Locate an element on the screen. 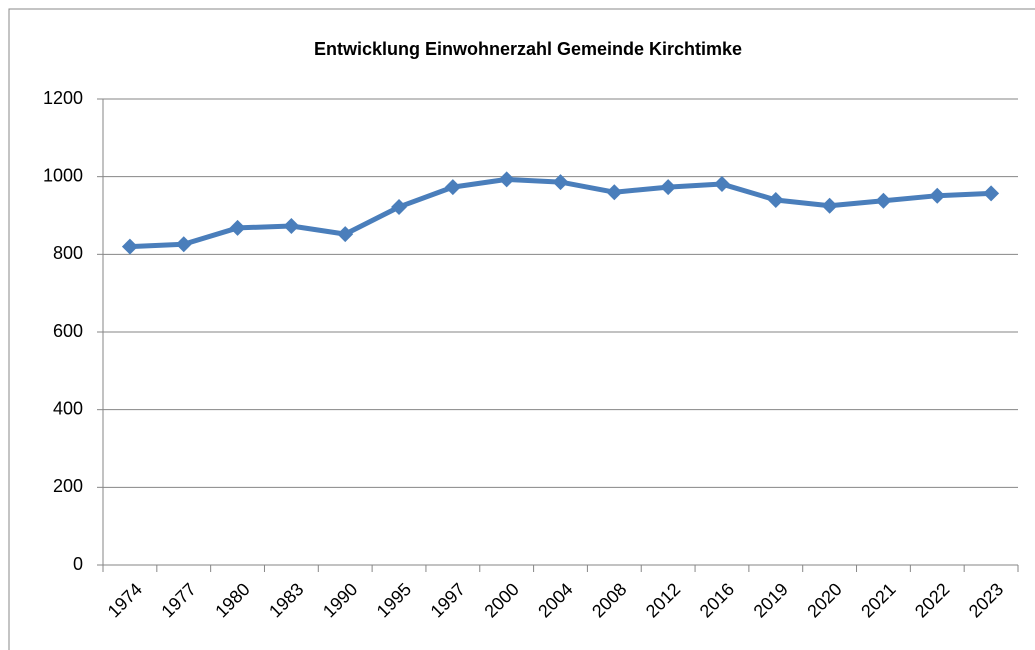 The width and height of the screenshot is (1035, 650). y-tick-label: 1200 is located at coordinates (63, 98).